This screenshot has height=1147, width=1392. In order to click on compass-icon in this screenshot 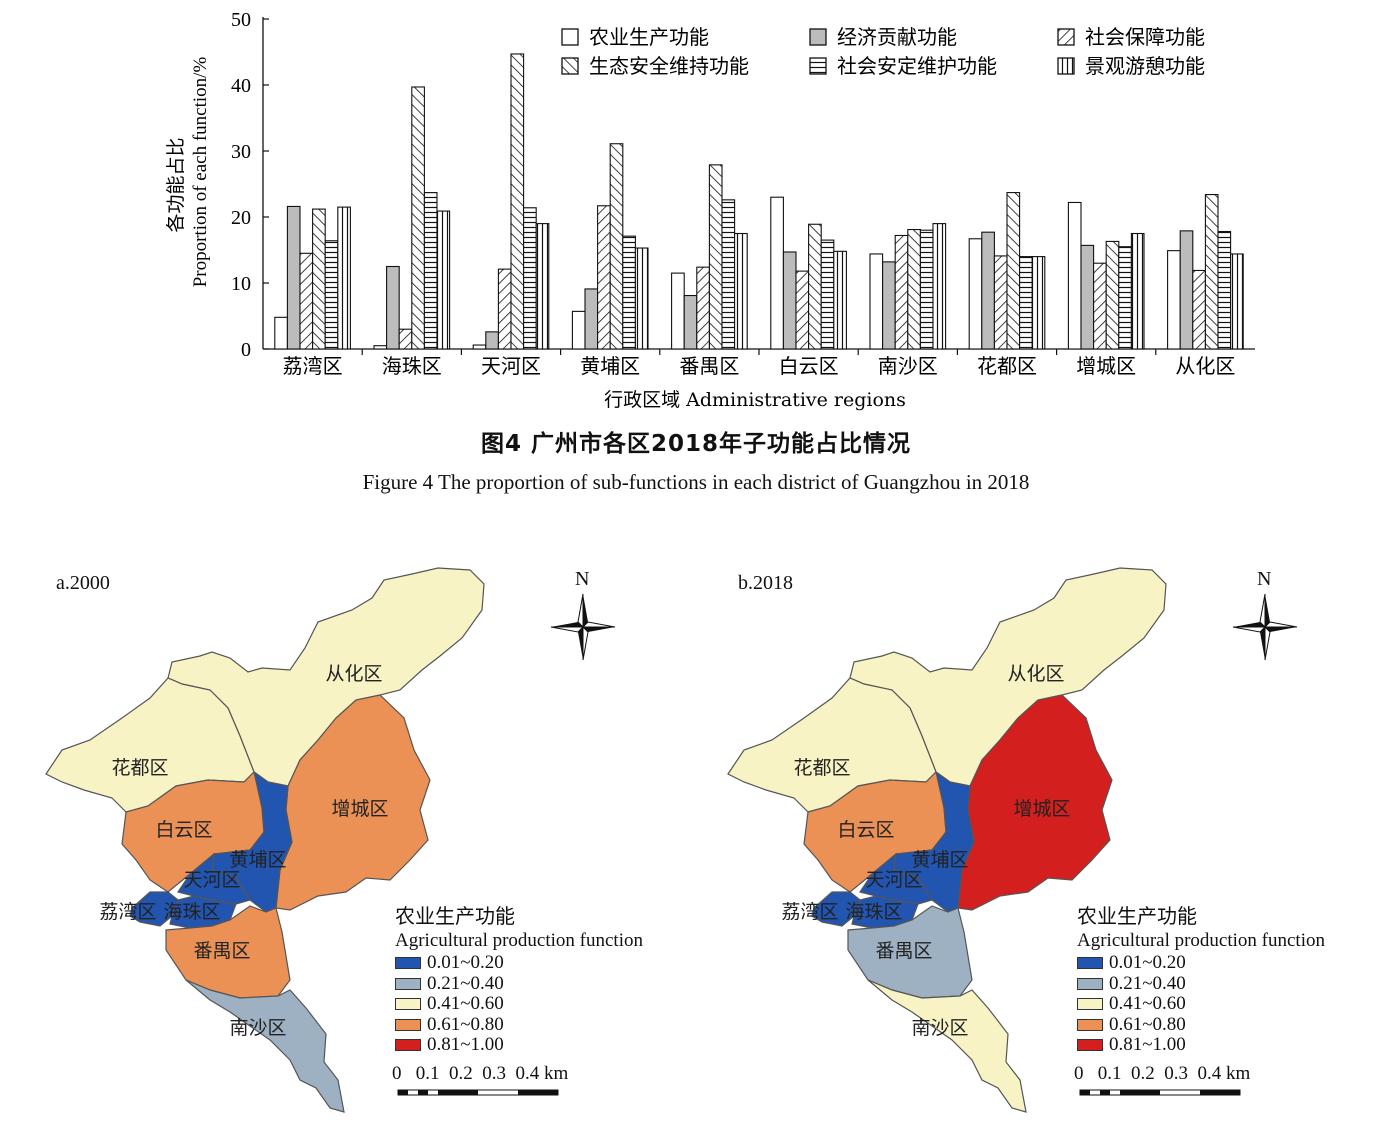, I will do `click(583, 627)`.